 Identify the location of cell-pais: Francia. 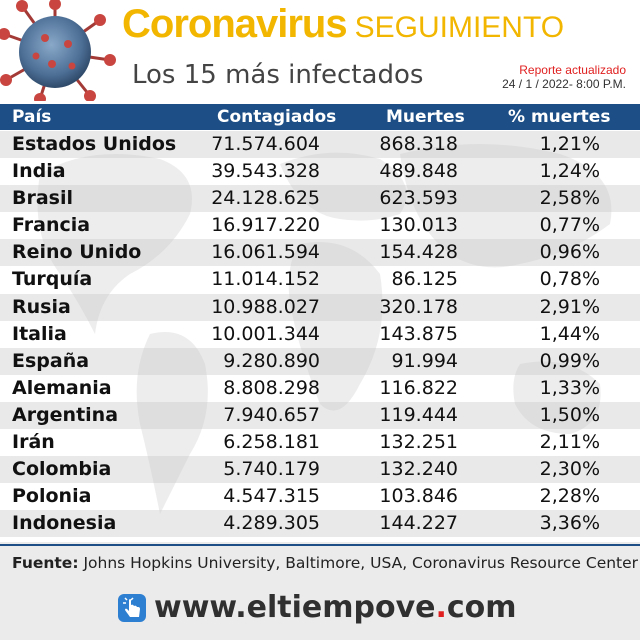
(51, 225).